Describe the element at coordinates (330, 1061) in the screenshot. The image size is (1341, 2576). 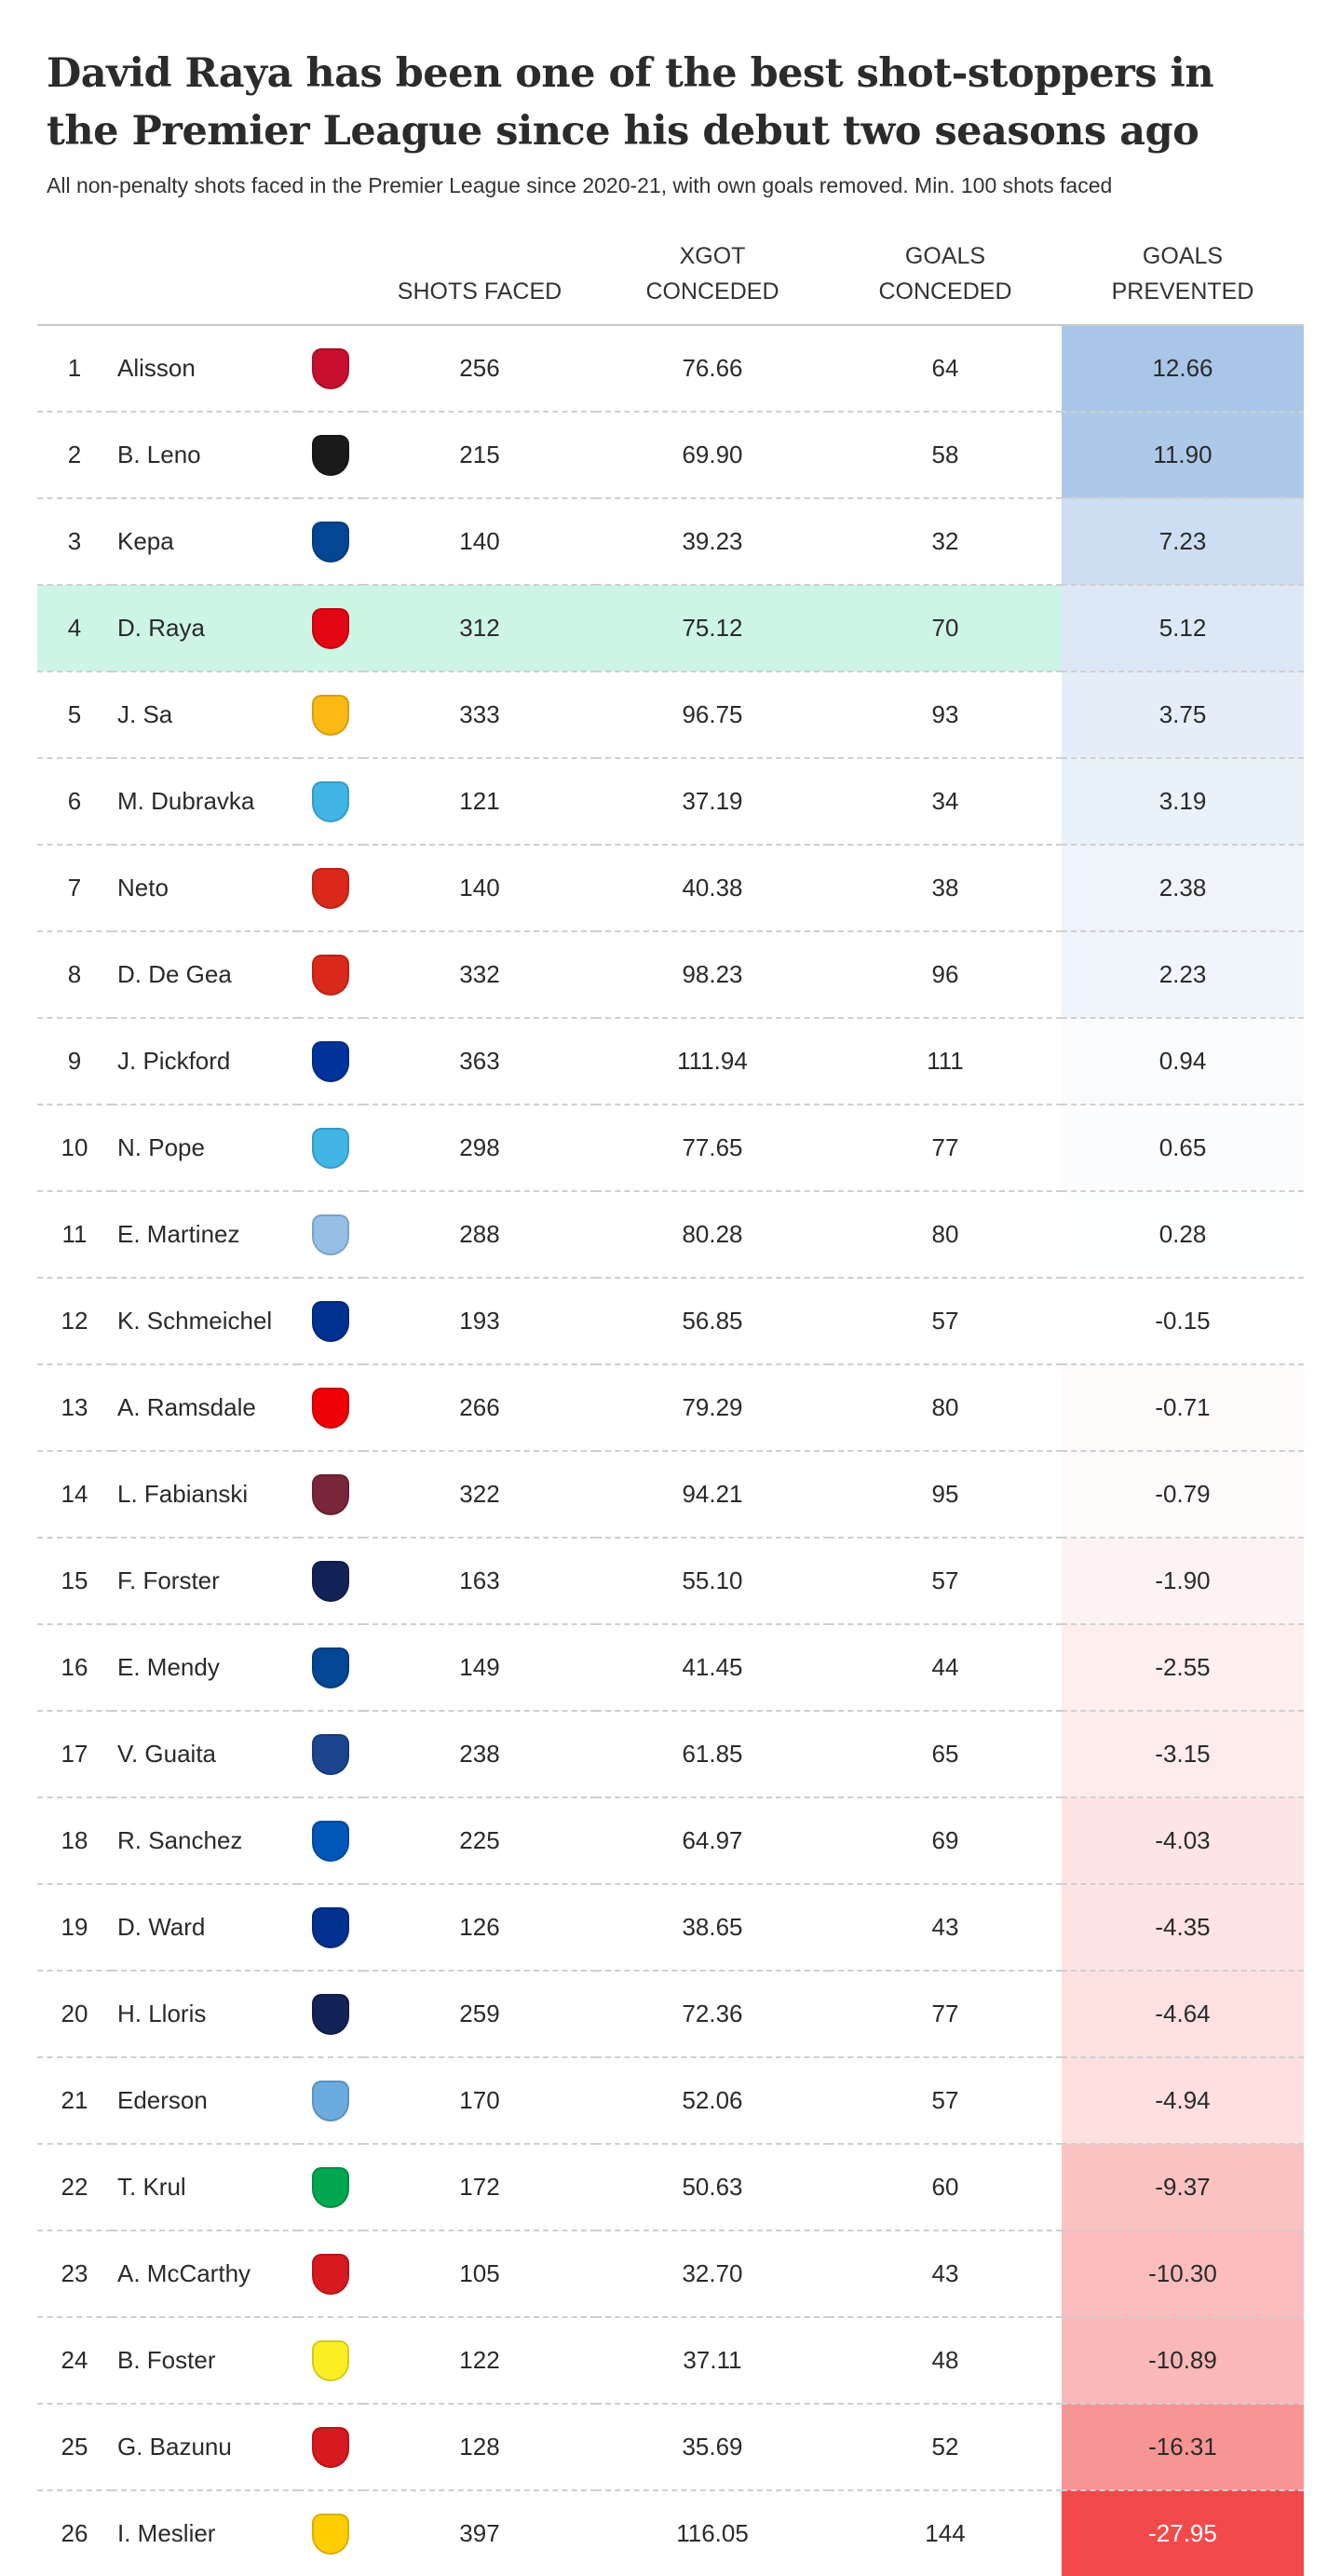
I see `everton-crest-icon` at that location.